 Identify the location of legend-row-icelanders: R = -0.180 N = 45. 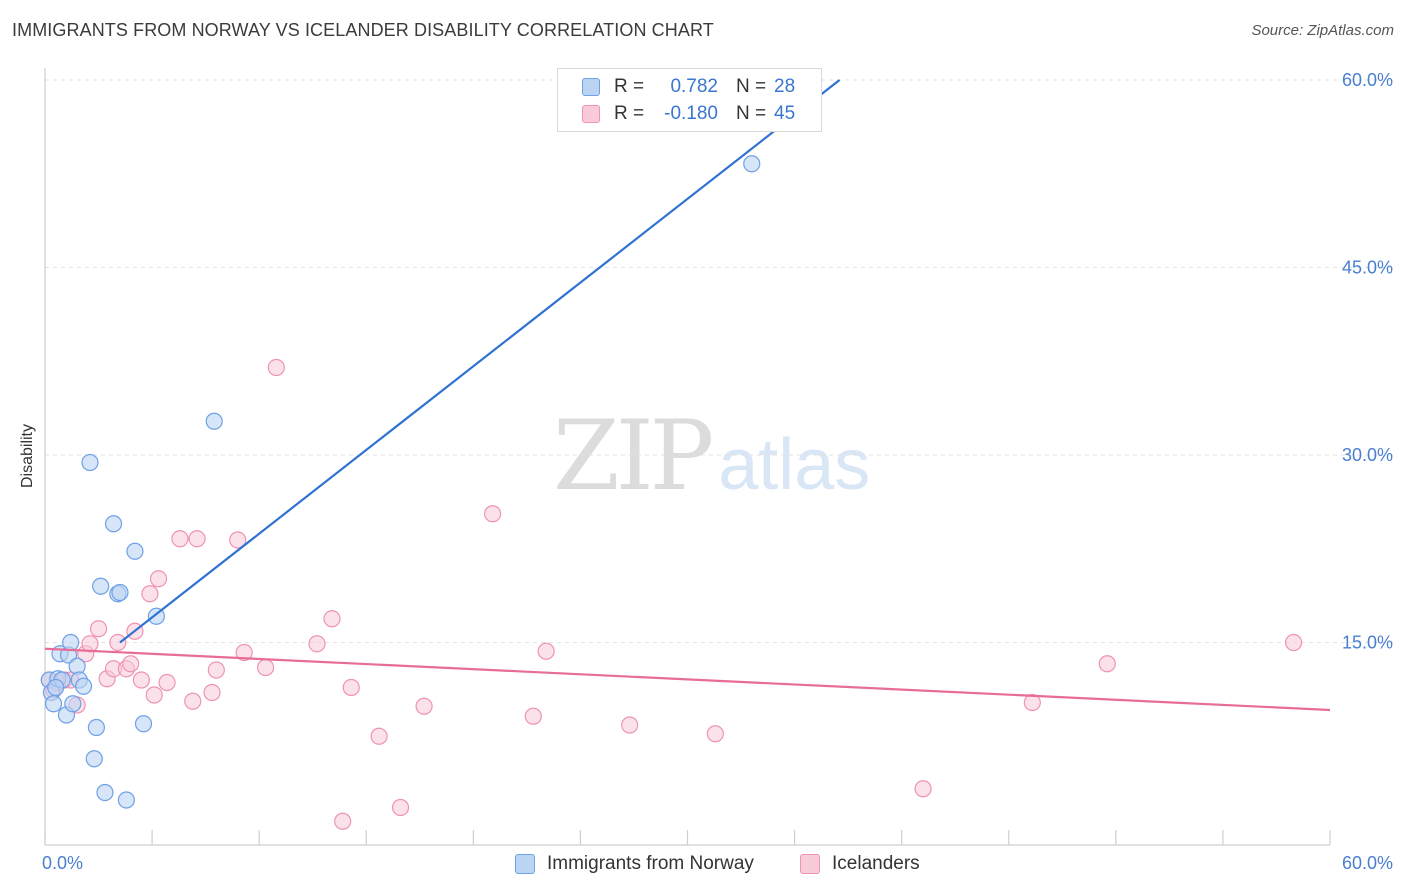
(688, 114).